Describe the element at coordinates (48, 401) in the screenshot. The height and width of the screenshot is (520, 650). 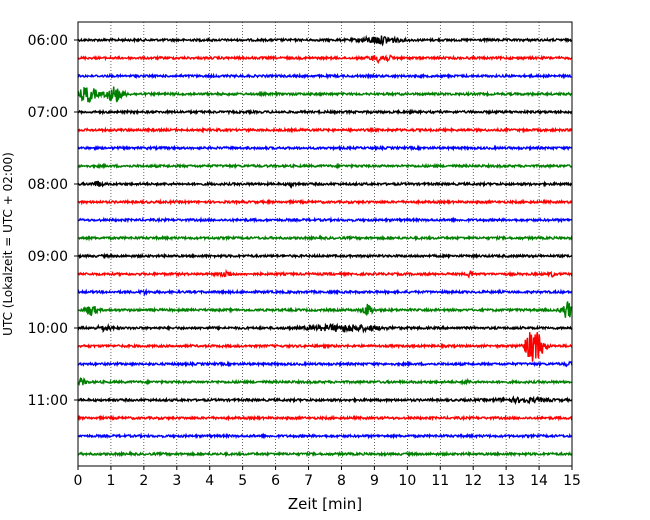
I see `y-tick-label: 11:00` at that location.